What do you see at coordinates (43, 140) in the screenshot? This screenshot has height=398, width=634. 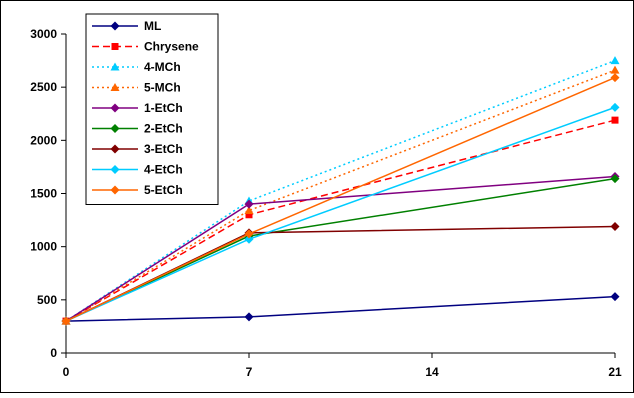 I see `y-tick-label: 2000` at bounding box center [43, 140].